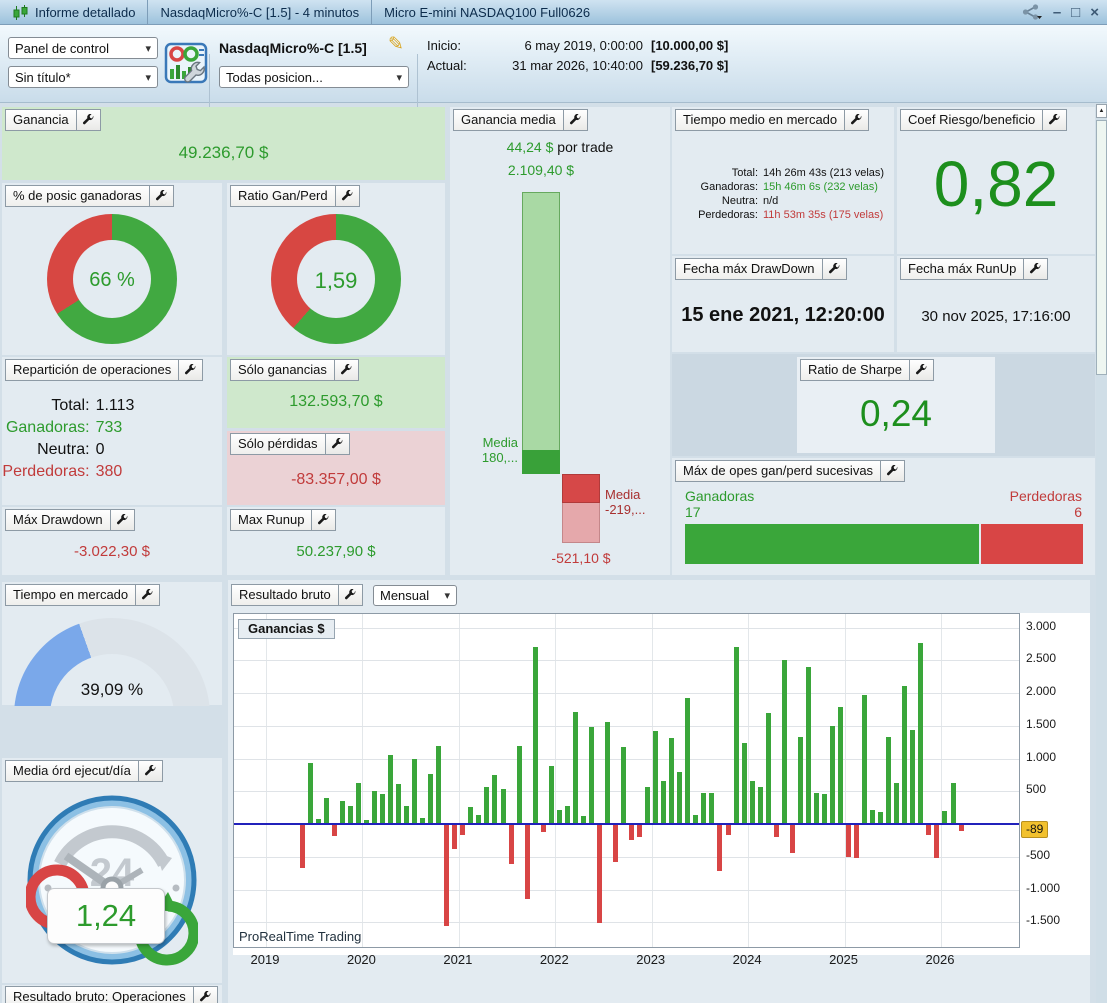 This screenshot has width=1107, height=1003. I want to click on inicio-date: 6 may 2019, 0:00:00, so click(583, 45).